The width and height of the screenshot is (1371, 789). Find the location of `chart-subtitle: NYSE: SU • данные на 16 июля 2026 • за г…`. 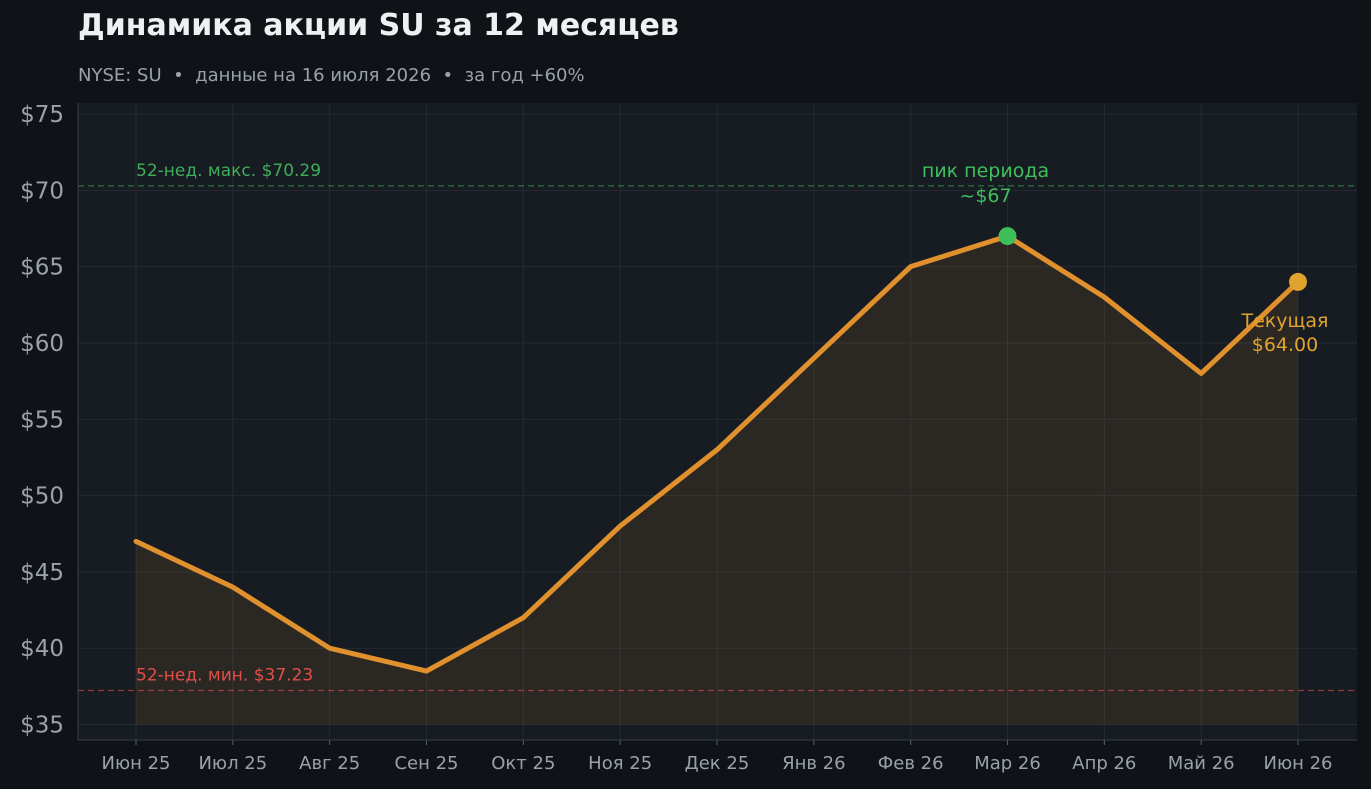

chart-subtitle: NYSE: SU • данные на 16 июля 2026 • за г… is located at coordinates (331, 75).